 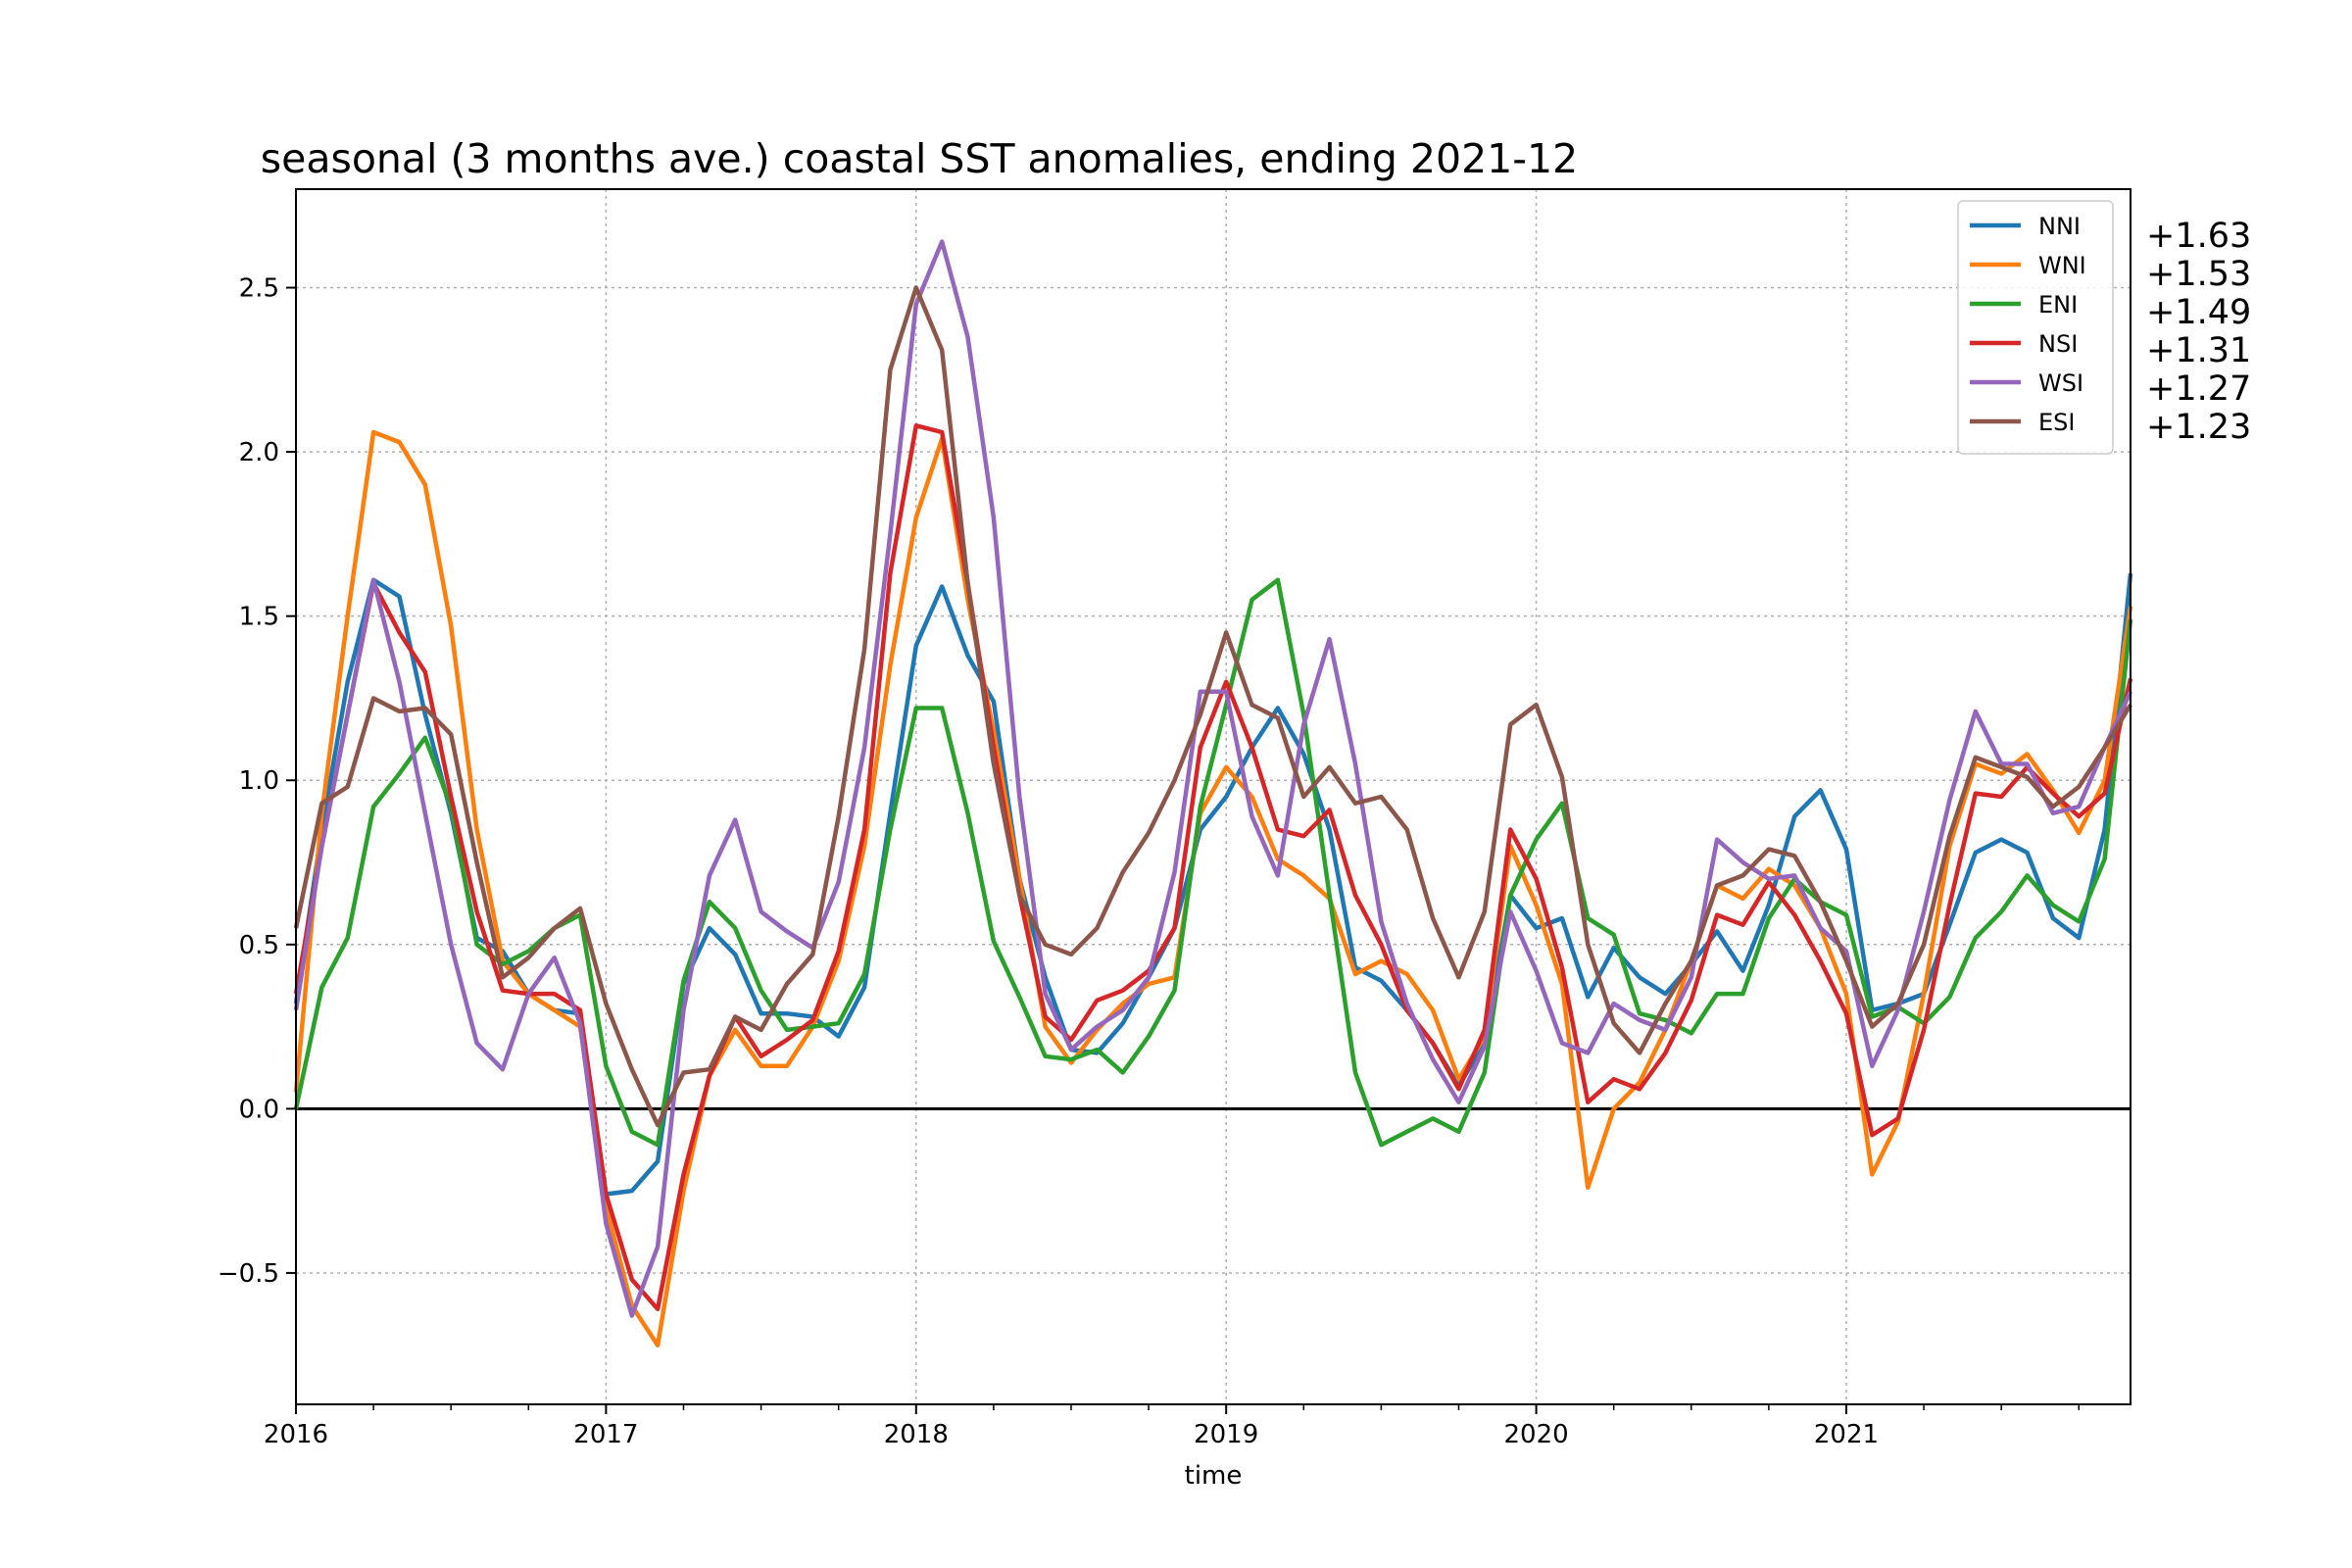 What do you see at coordinates (916, 1434) in the screenshot?
I see `x-tick-label: 2018` at bounding box center [916, 1434].